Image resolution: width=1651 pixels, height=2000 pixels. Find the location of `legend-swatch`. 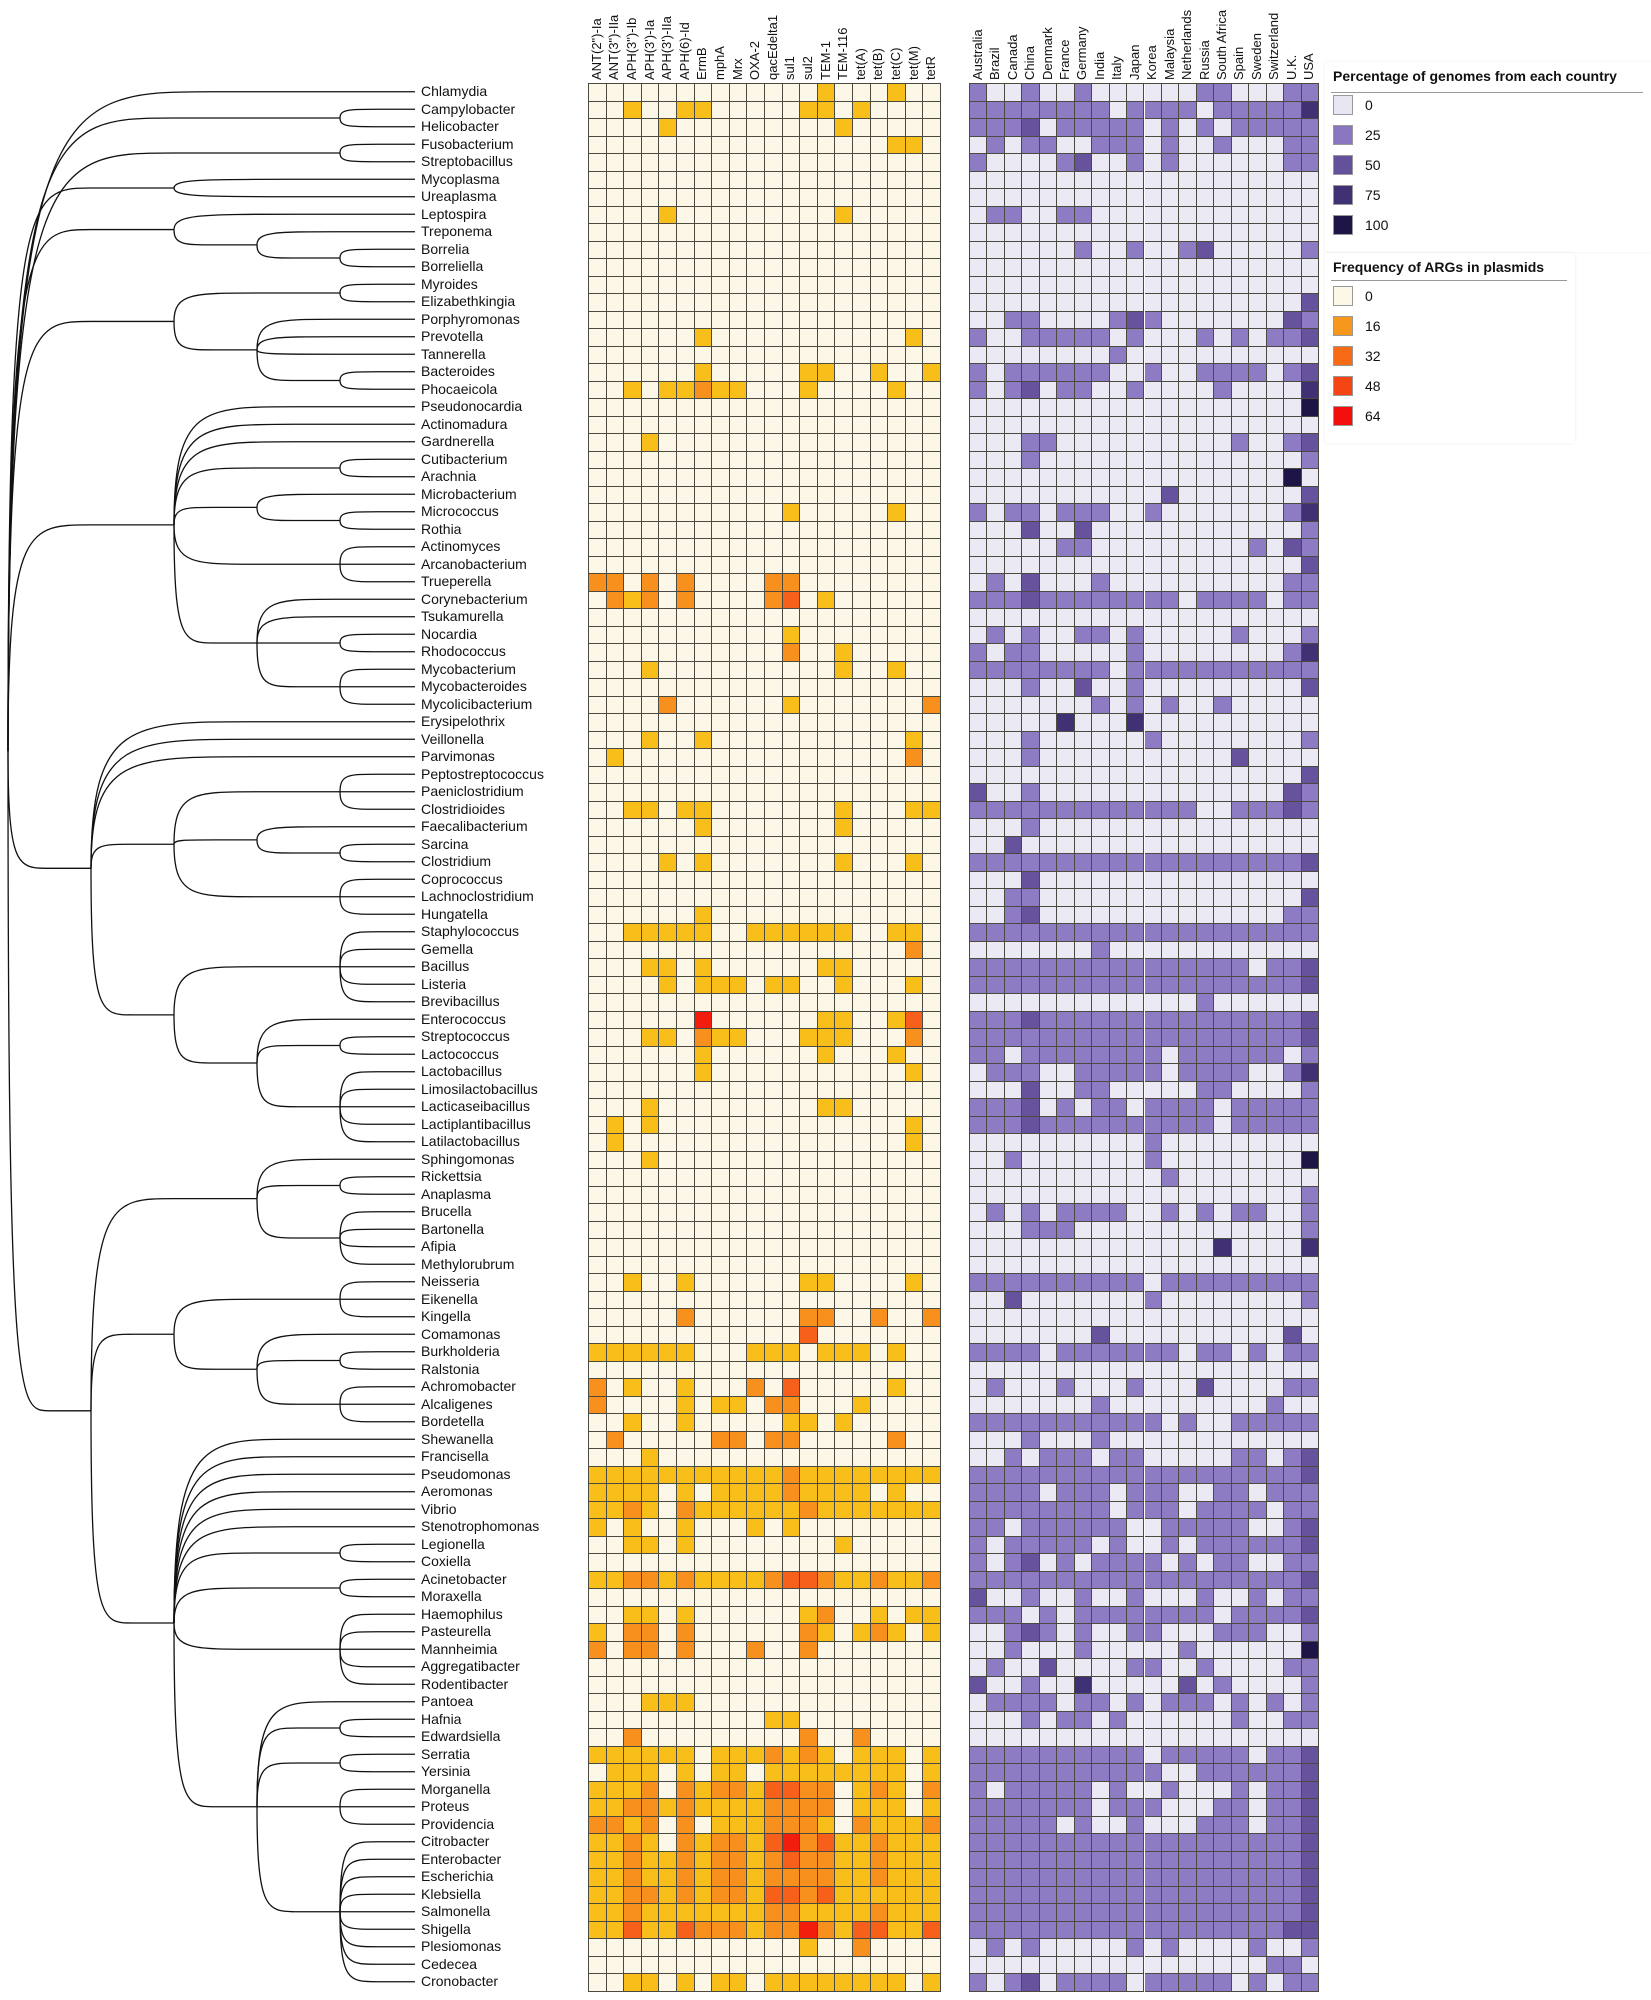

legend-swatch is located at coordinates (1343, 416).